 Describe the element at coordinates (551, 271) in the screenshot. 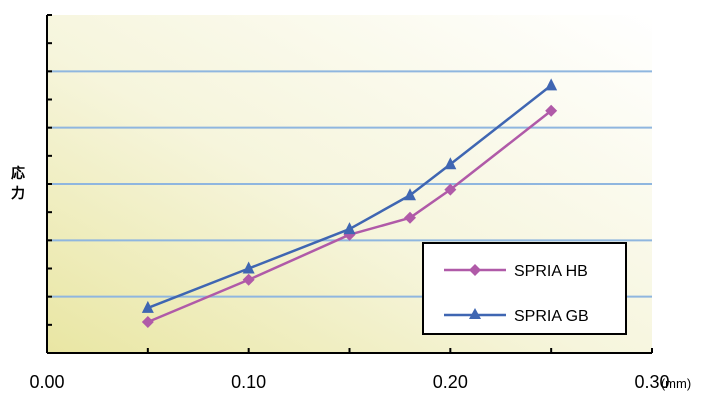

I see `legend-label-hb: SPRIA HB` at that location.